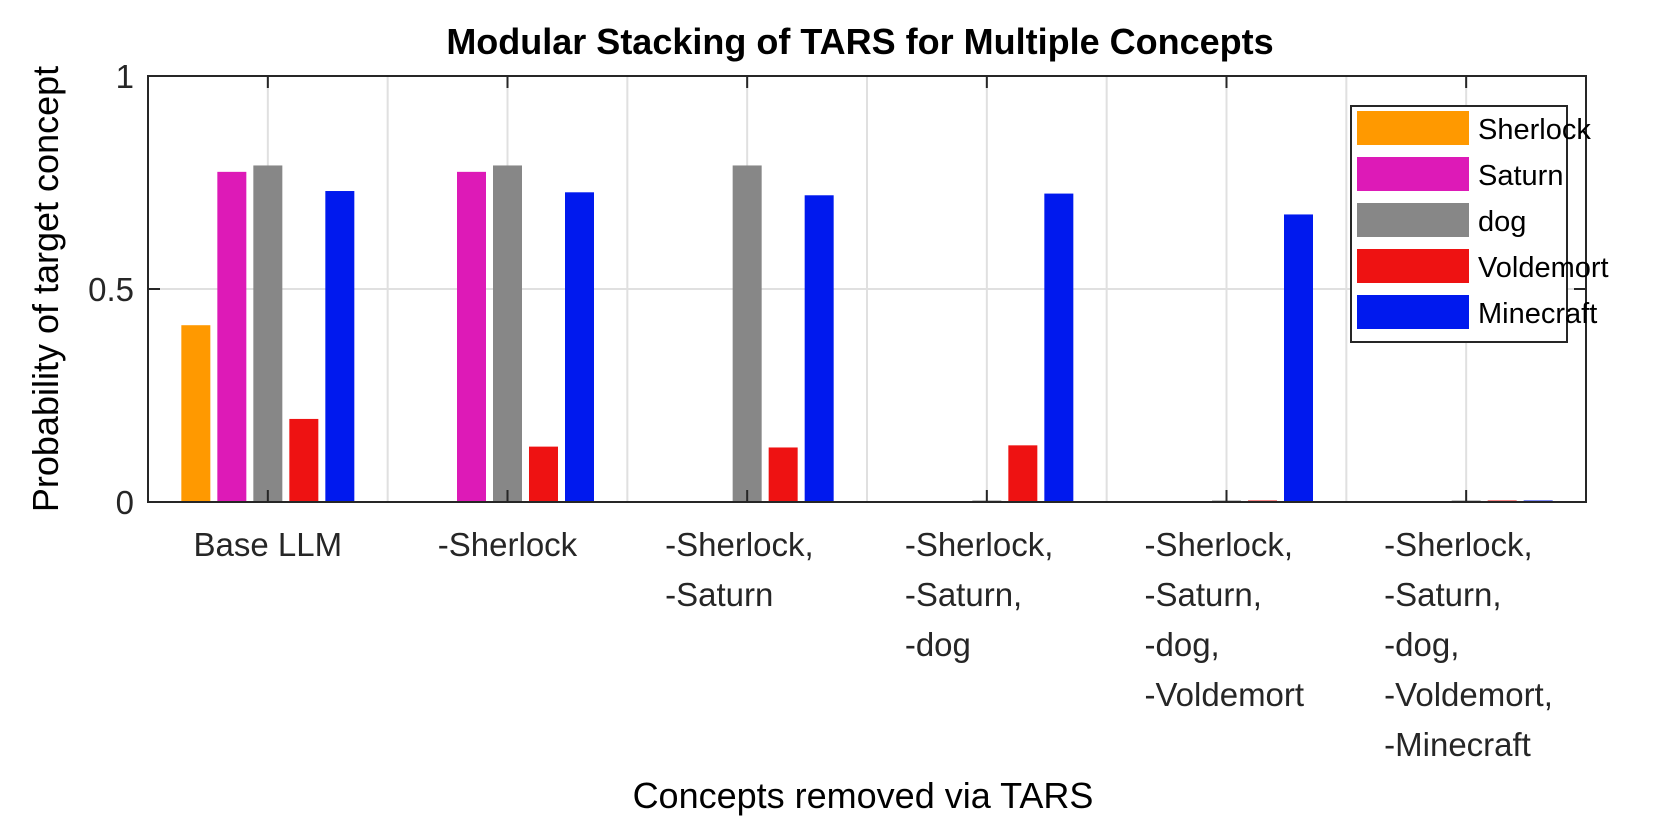  Describe the element at coordinates (45, 289) in the screenshot. I see `y-axis-label: Probability of target concept` at that location.